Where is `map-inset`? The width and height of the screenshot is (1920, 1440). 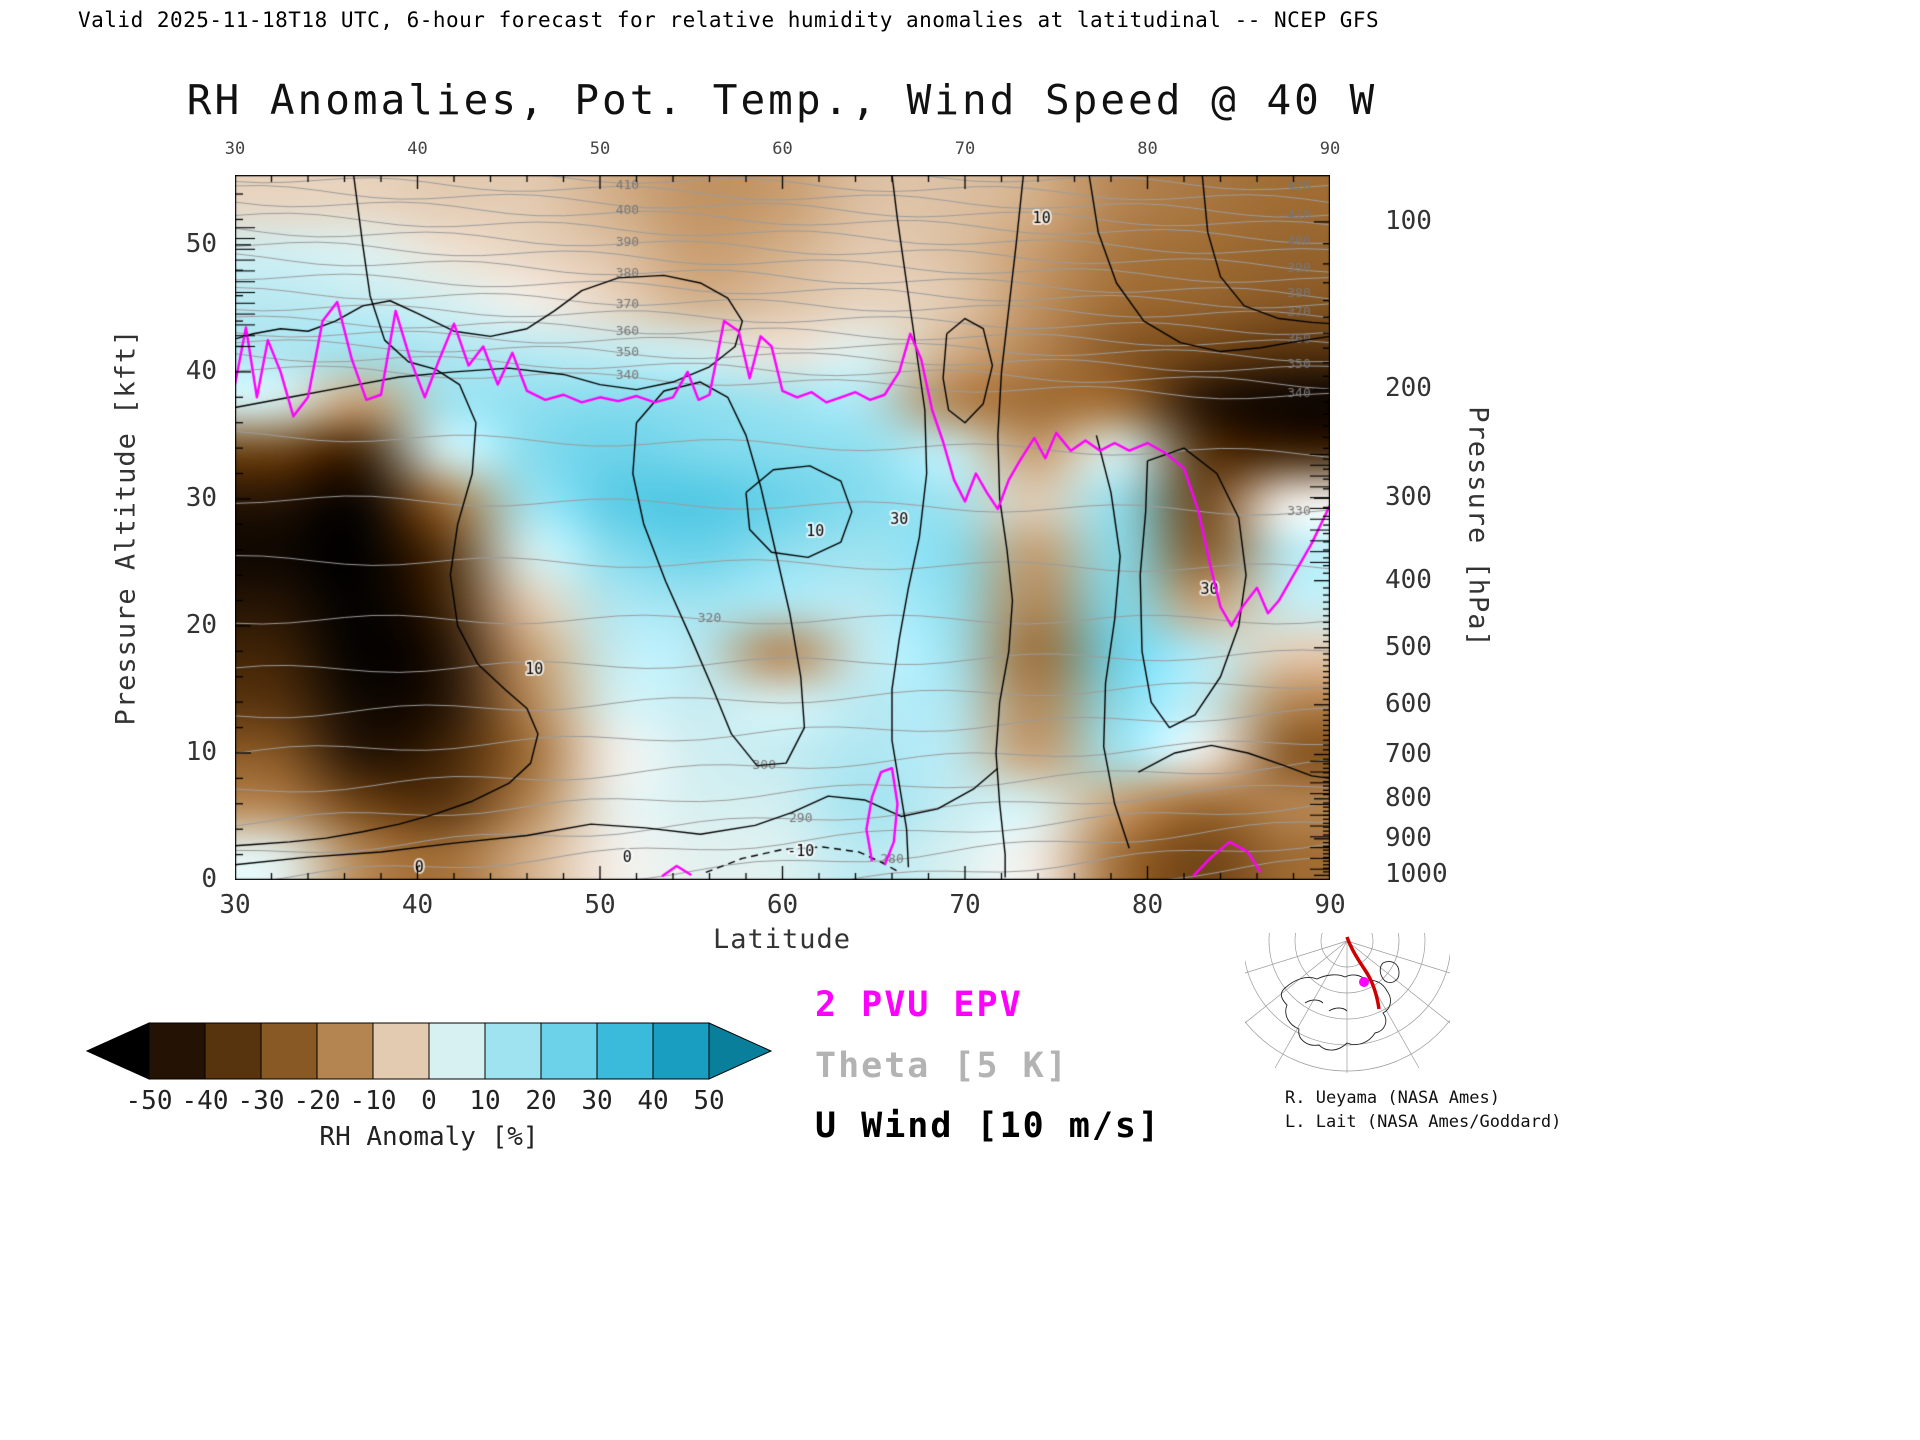 map-inset is located at coordinates (1347, 941).